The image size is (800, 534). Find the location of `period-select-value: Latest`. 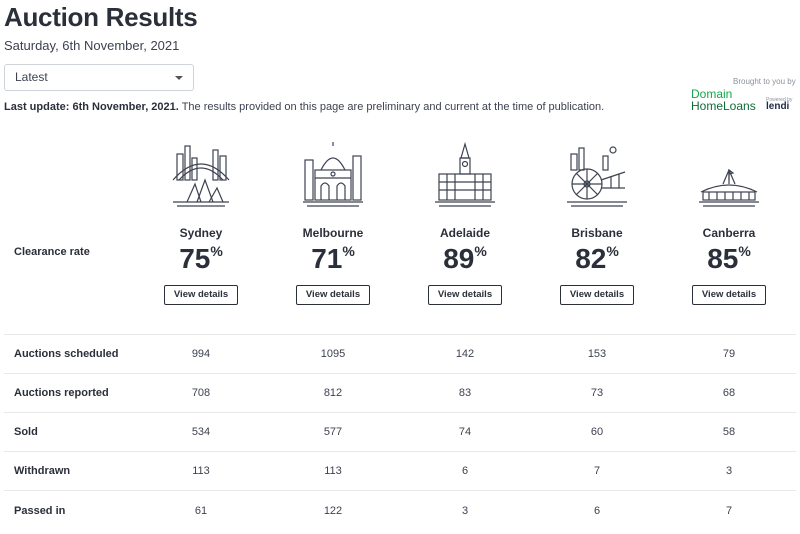

period-select-value: Latest is located at coordinates (31, 77).